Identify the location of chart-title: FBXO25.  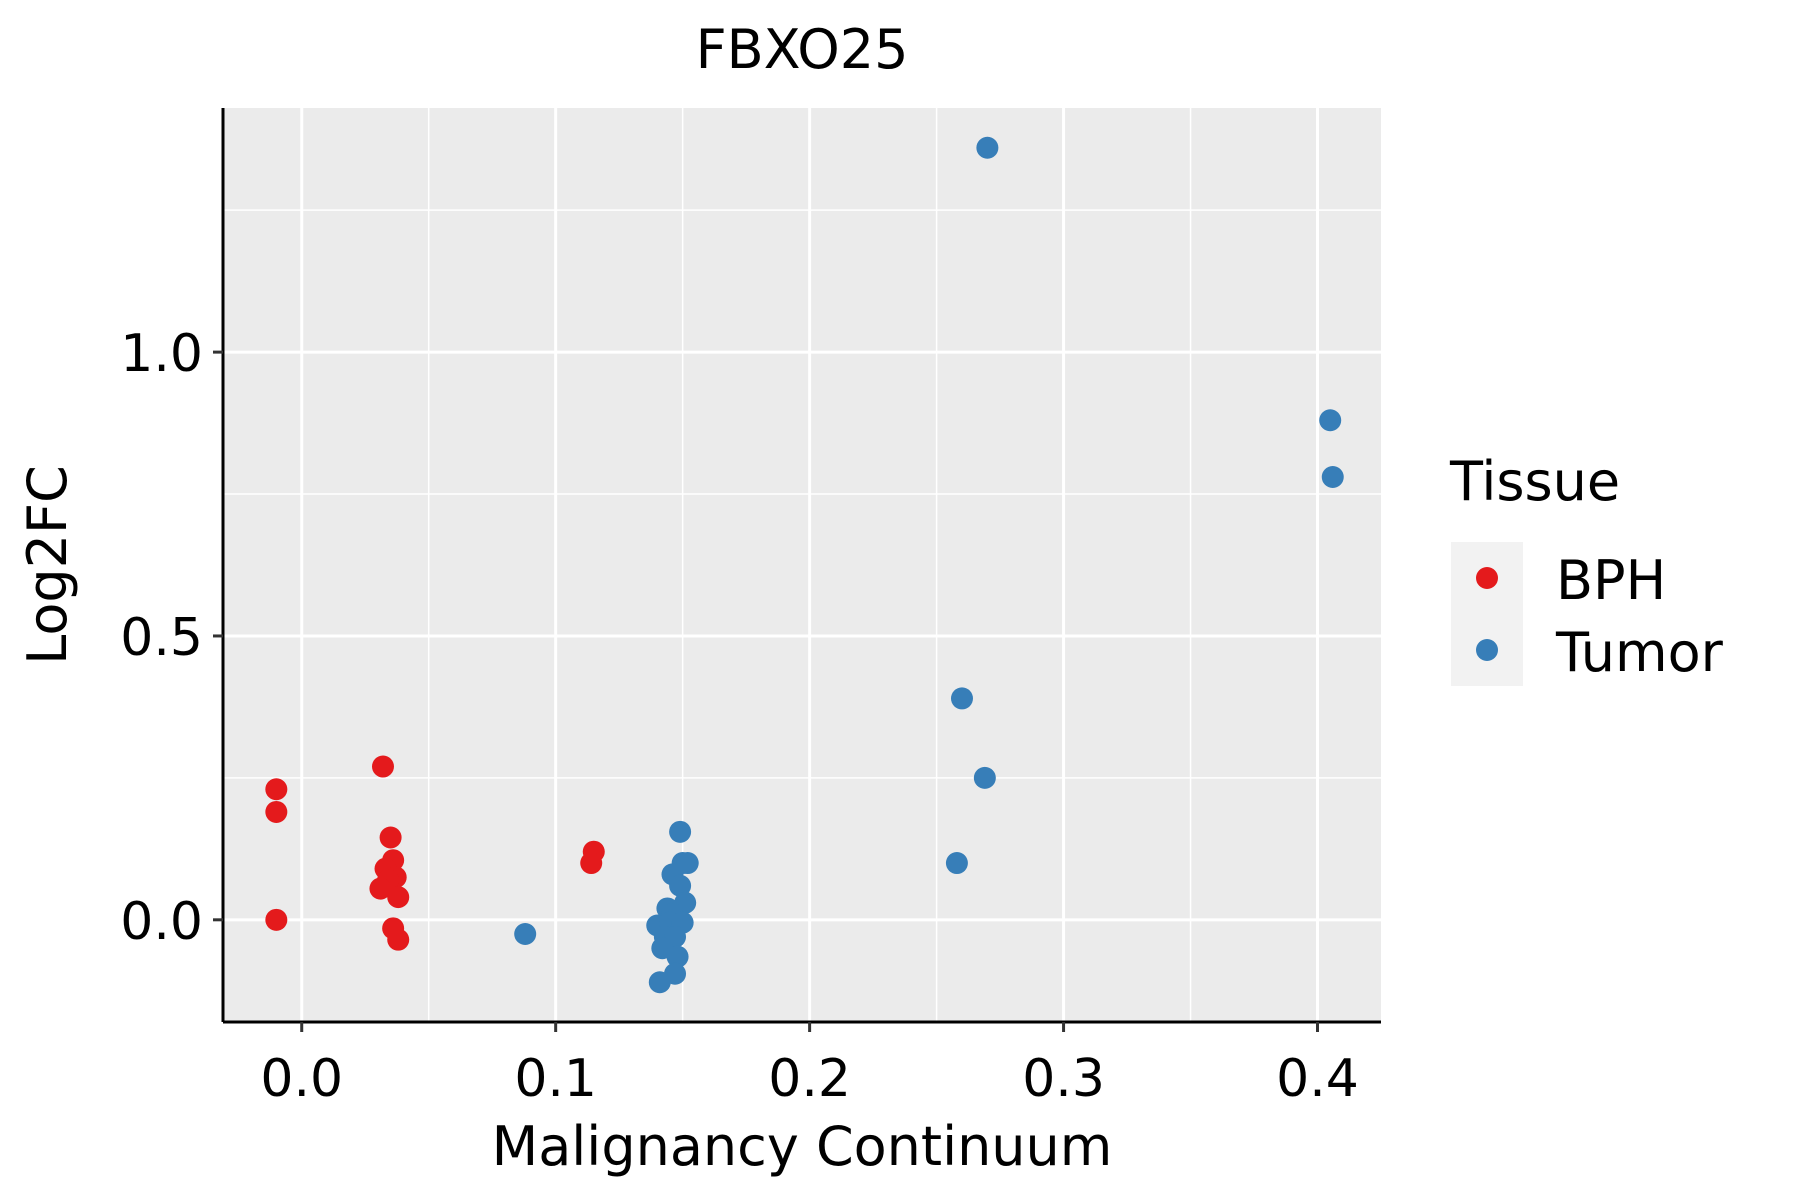
(802, 49).